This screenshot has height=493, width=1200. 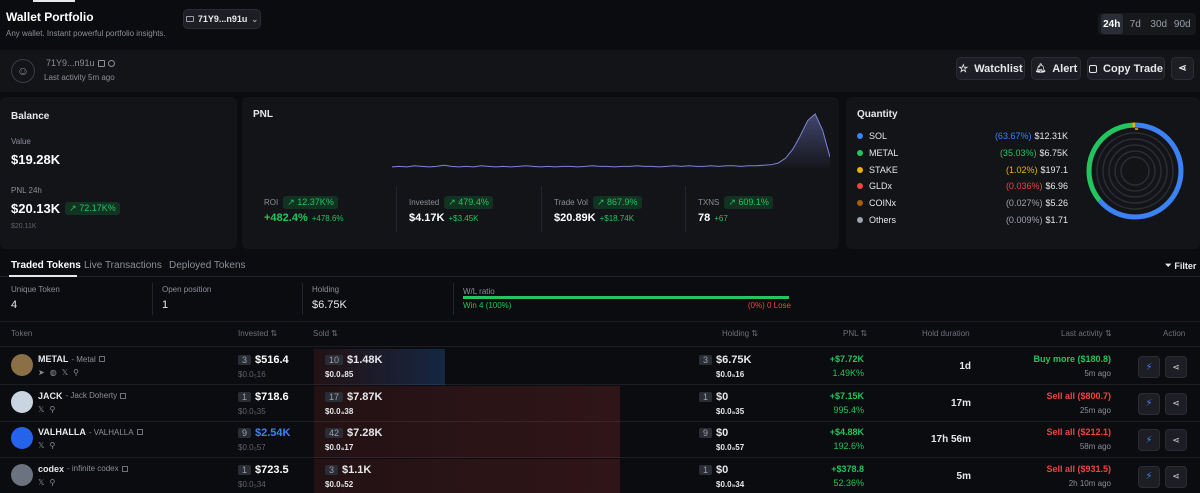 I want to click on token-name: - infinite codex, so click(x=93, y=468).